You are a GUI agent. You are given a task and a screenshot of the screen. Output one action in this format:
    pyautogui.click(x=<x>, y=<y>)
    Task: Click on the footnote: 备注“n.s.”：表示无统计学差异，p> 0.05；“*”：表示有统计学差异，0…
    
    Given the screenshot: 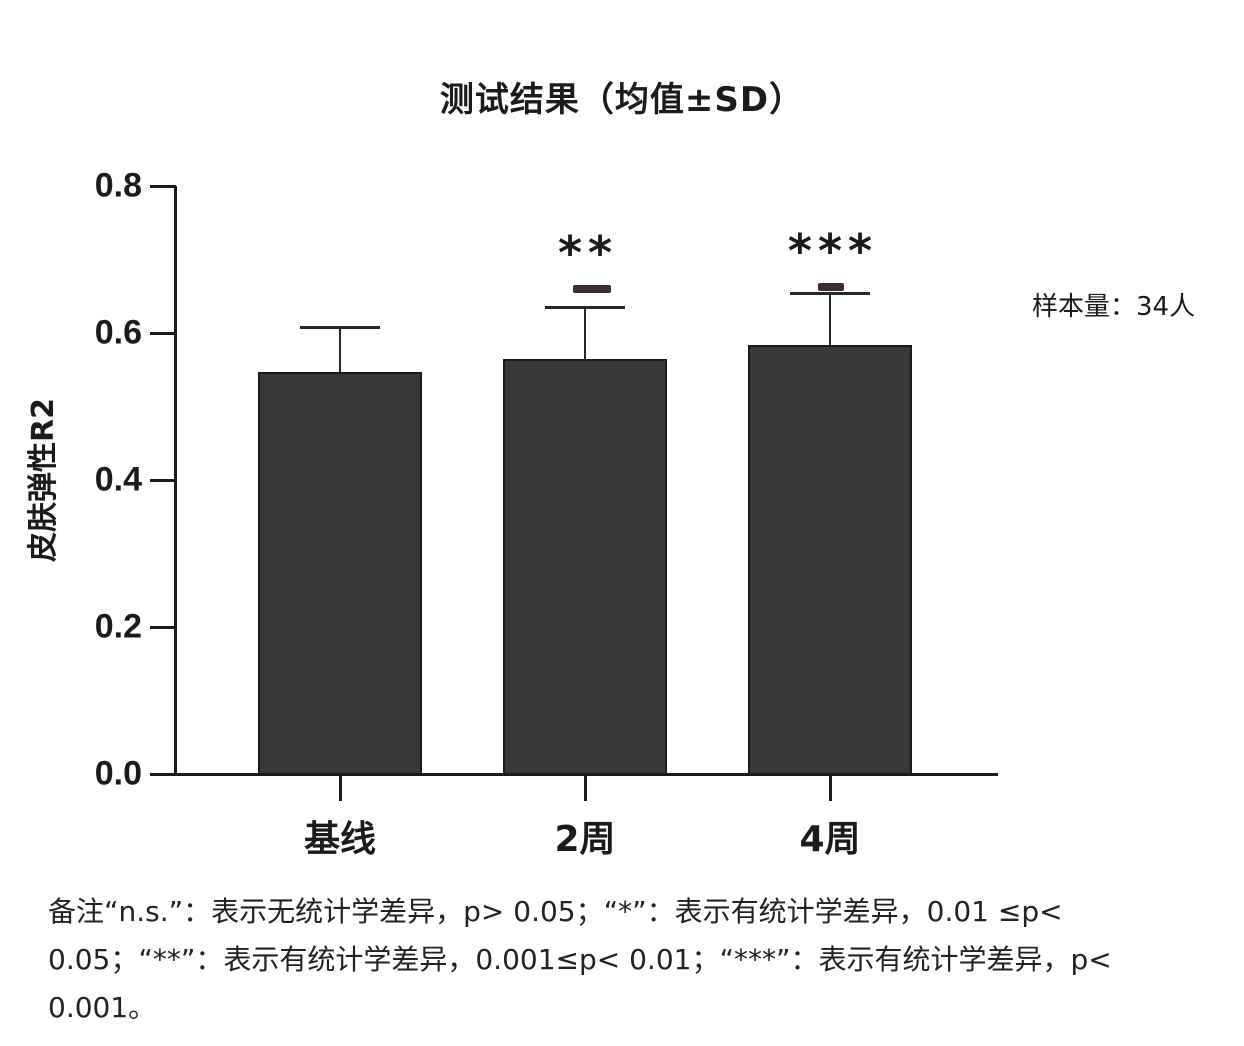 What is the action you would take?
    pyautogui.click(x=580, y=959)
    